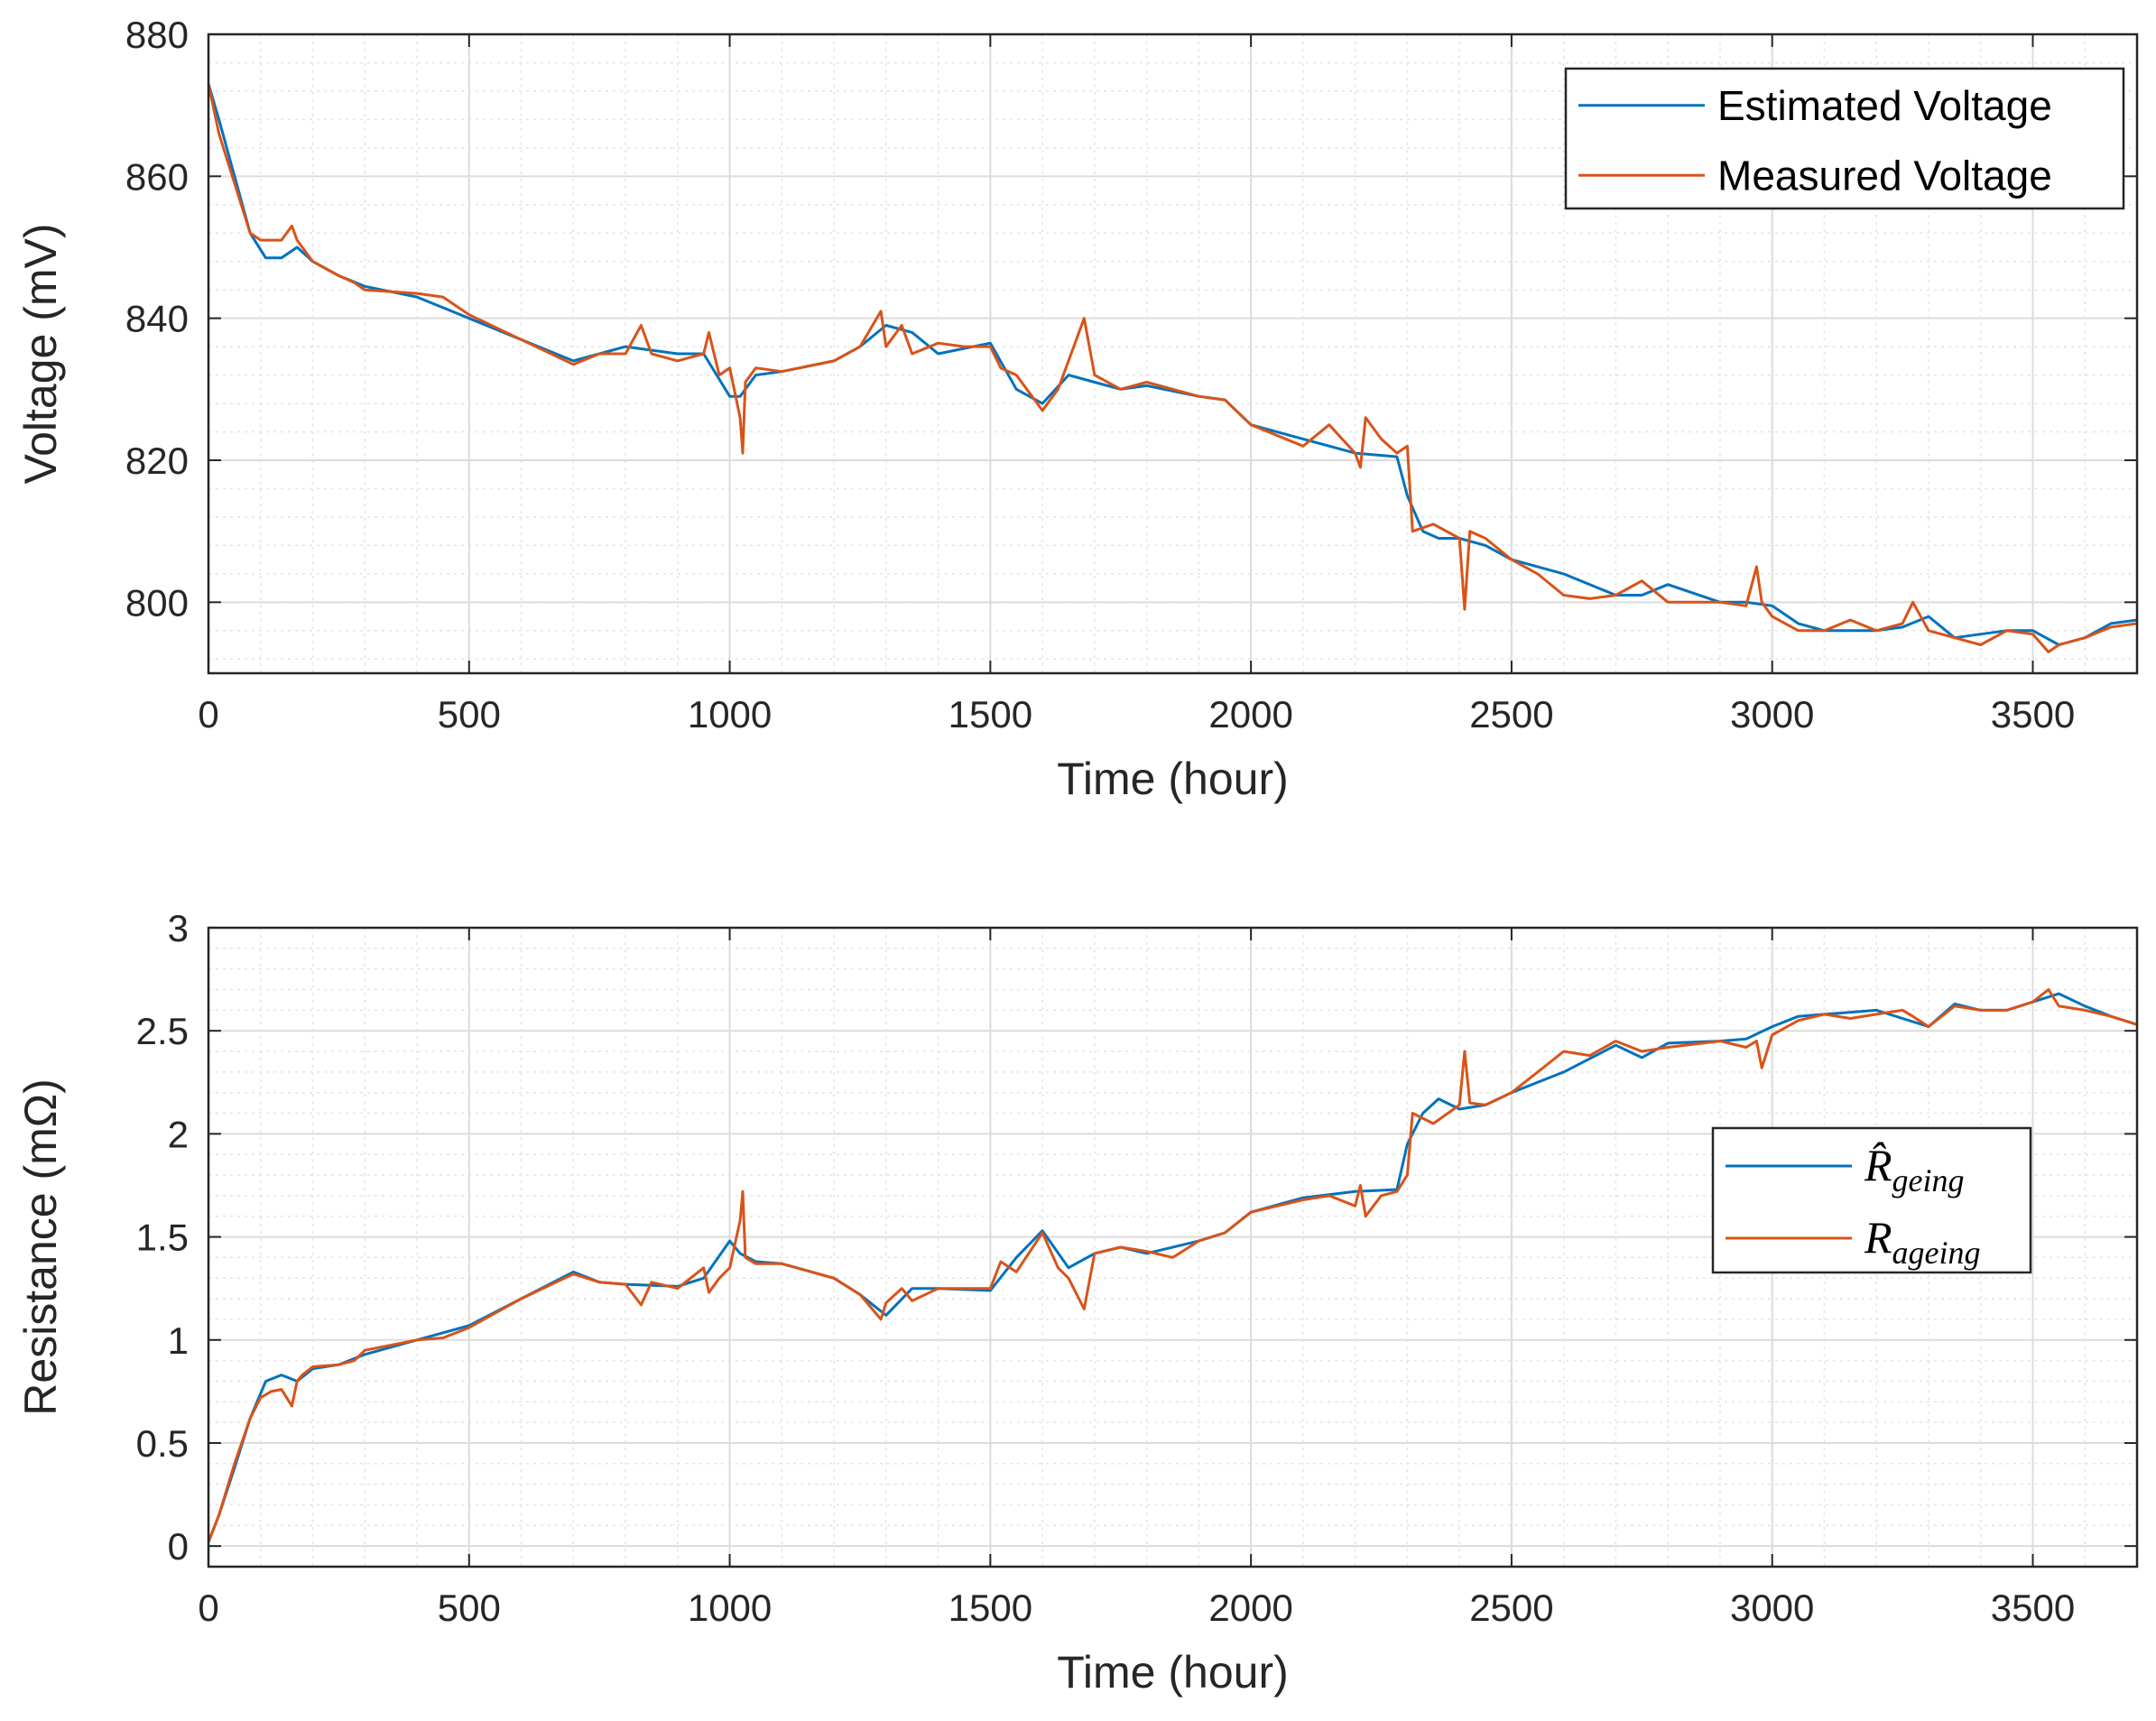  What do you see at coordinates (162, 1238) in the screenshot?
I see `y-tick-label: 1.5` at bounding box center [162, 1238].